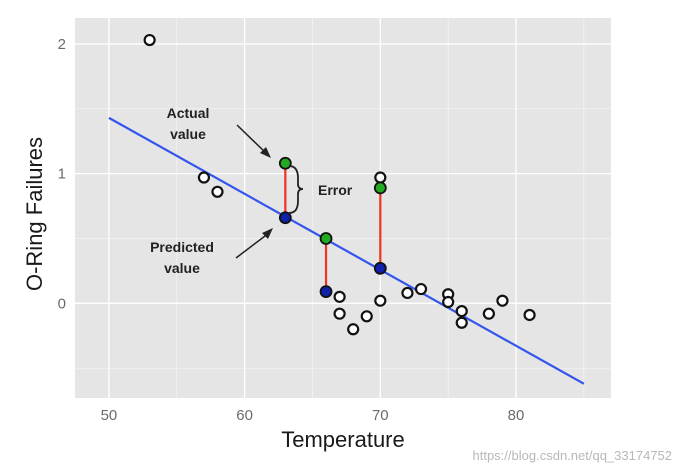  What do you see at coordinates (573, 455) in the screenshot?
I see `watermark: https://blog.csdn.net/qq_33174752` at bounding box center [573, 455].